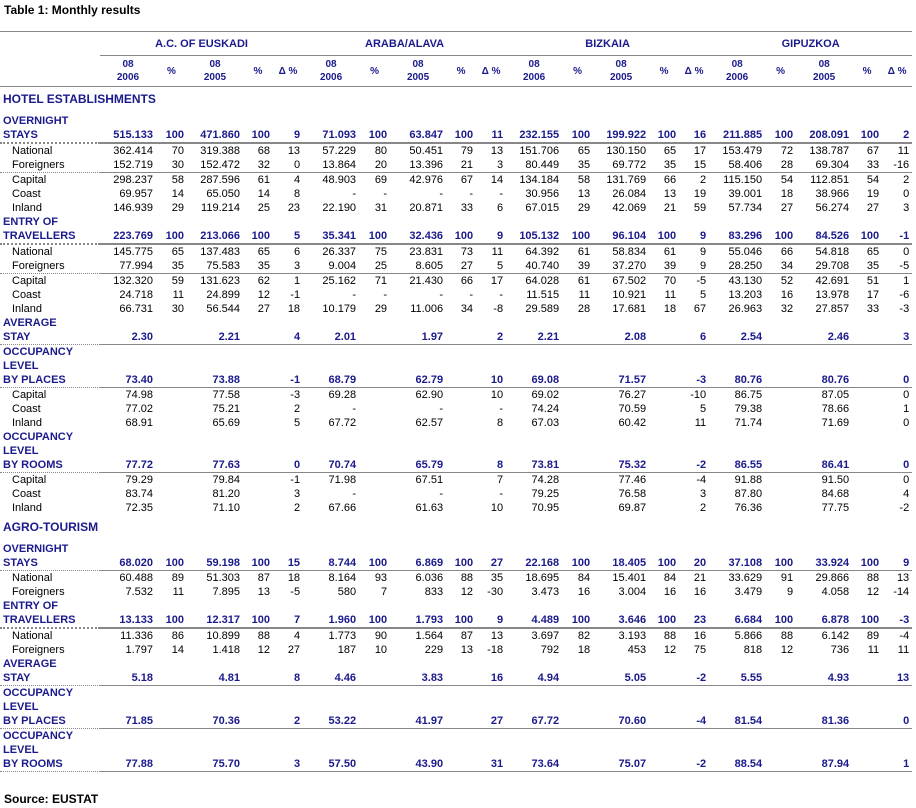 The width and height of the screenshot is (916, 808). Describe the element at coordinates (374, 395) in the screenshot. I see `cell-araba-alava-pct-2006` at that location.